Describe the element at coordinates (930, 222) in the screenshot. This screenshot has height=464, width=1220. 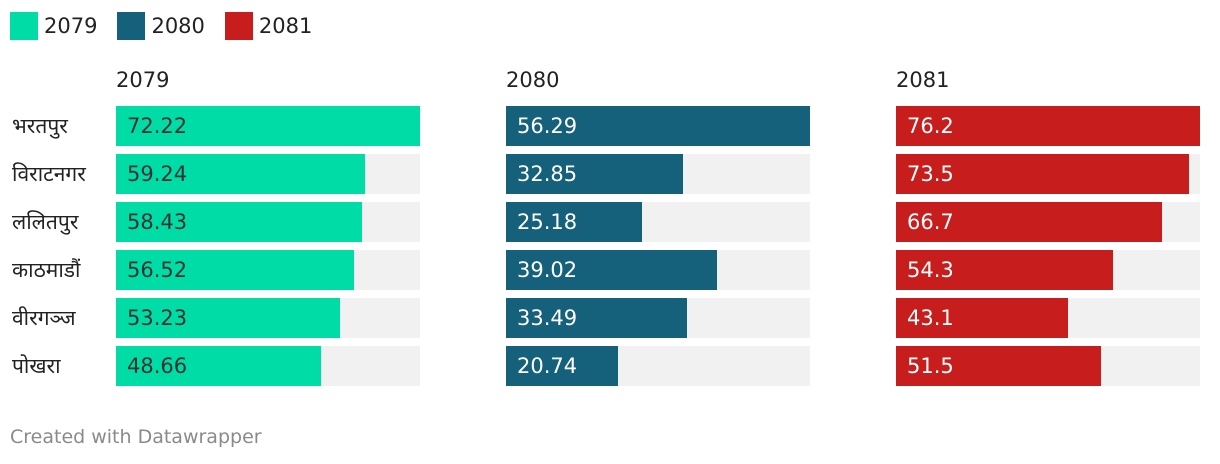
I see `bar-value-label: 66.7` at that location.